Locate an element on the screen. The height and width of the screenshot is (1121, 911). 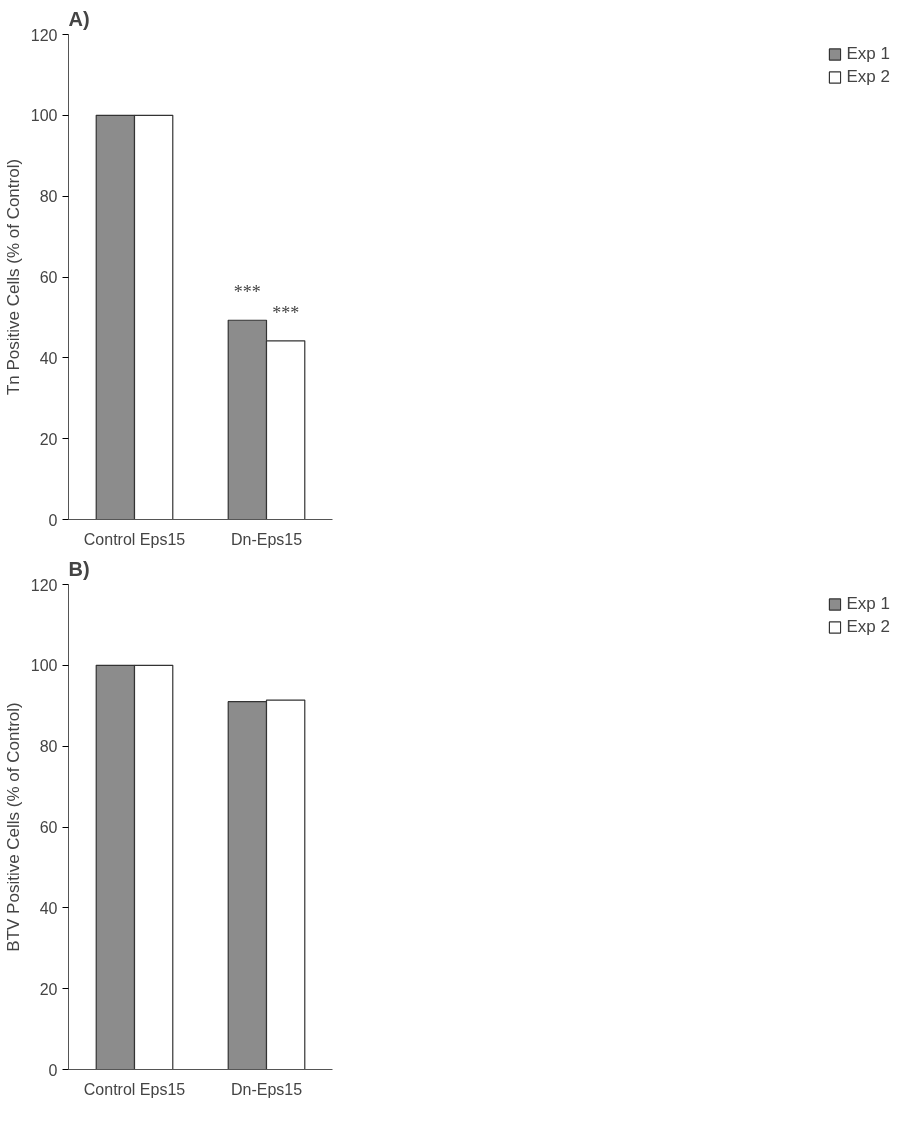
chart-title: B) is located at coordinates (79, 568).